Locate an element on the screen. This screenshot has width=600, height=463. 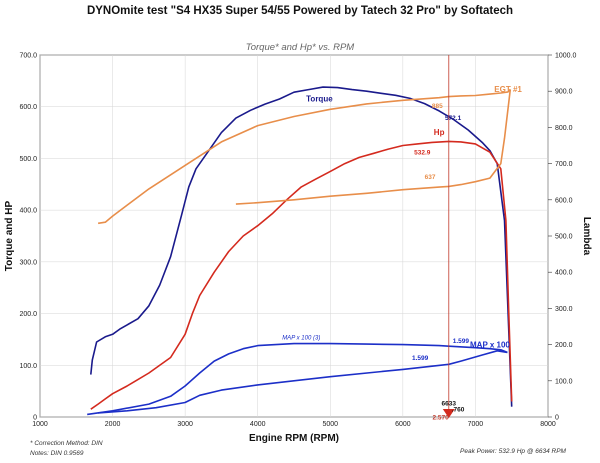
y-right-tick-label: 1000.0 is located at coordinates (566, 56).